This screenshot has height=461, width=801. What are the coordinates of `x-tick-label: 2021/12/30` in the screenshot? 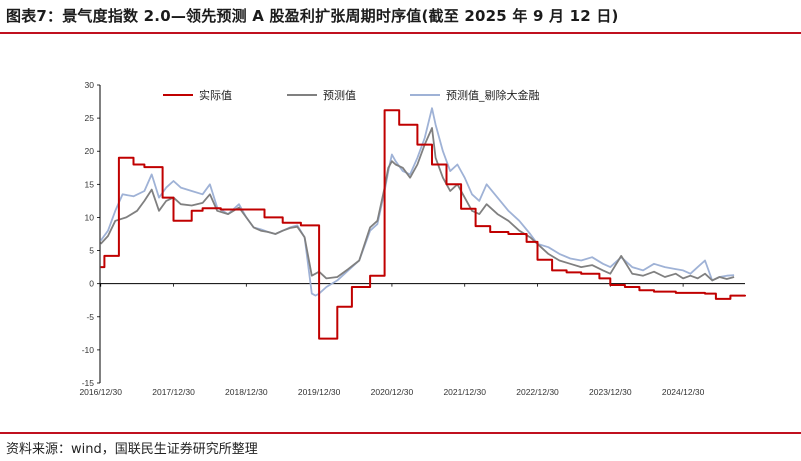 It's located at (464, 392).